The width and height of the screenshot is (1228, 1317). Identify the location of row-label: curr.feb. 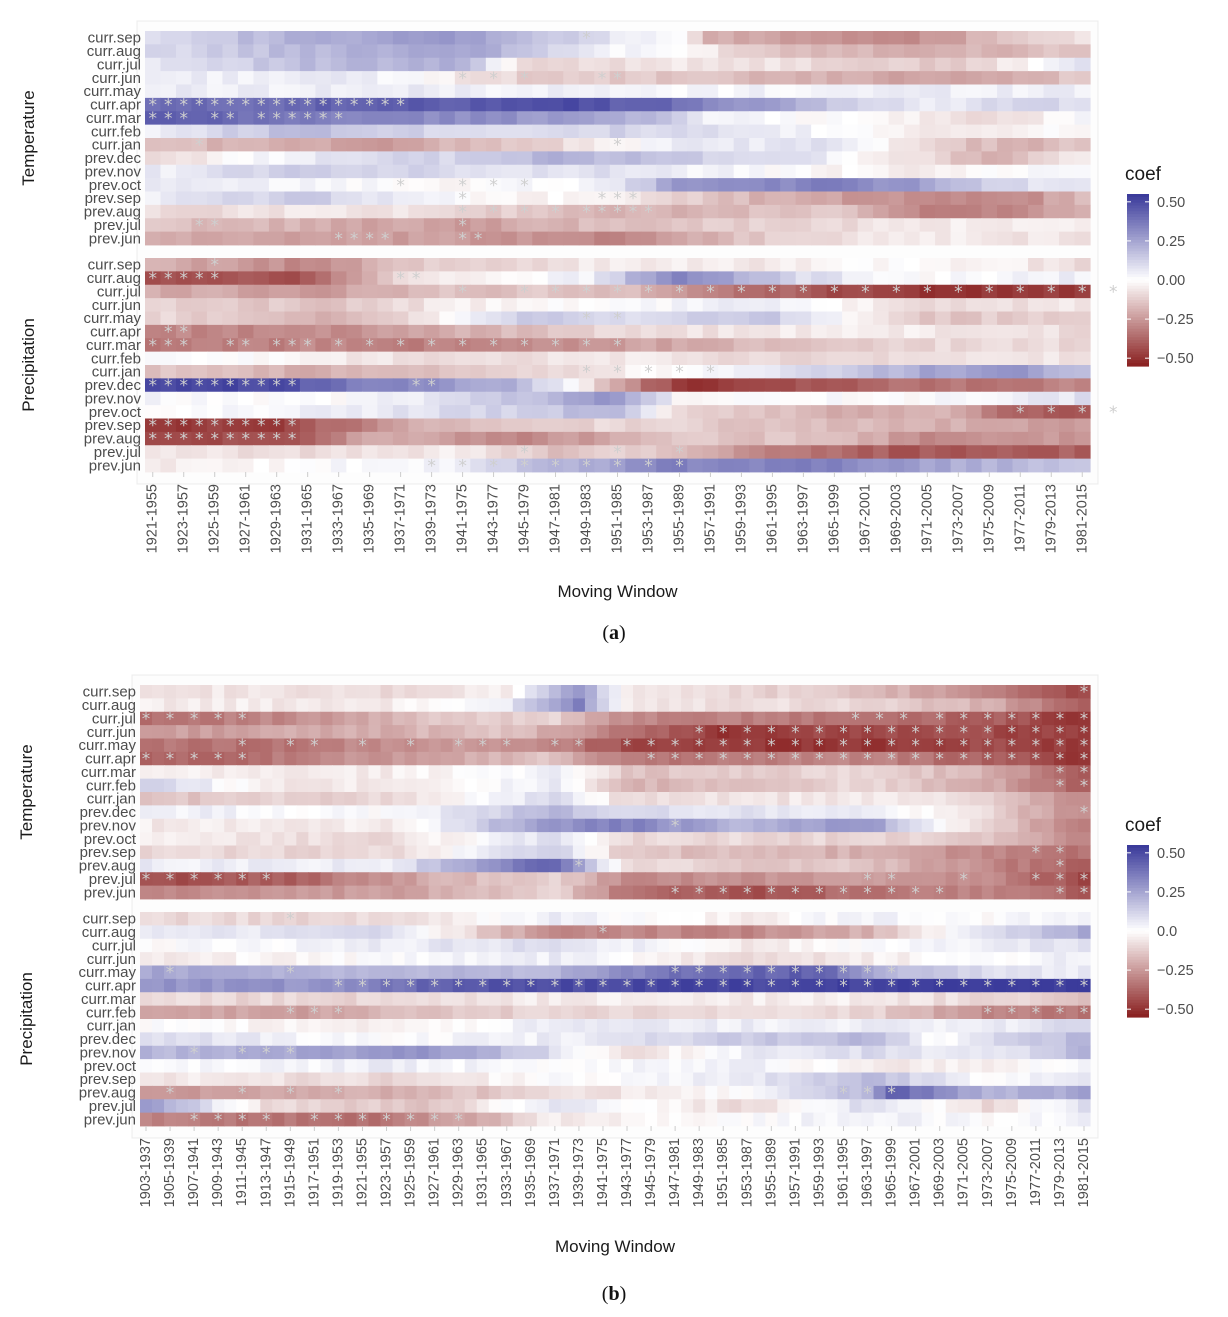
(116, 358).